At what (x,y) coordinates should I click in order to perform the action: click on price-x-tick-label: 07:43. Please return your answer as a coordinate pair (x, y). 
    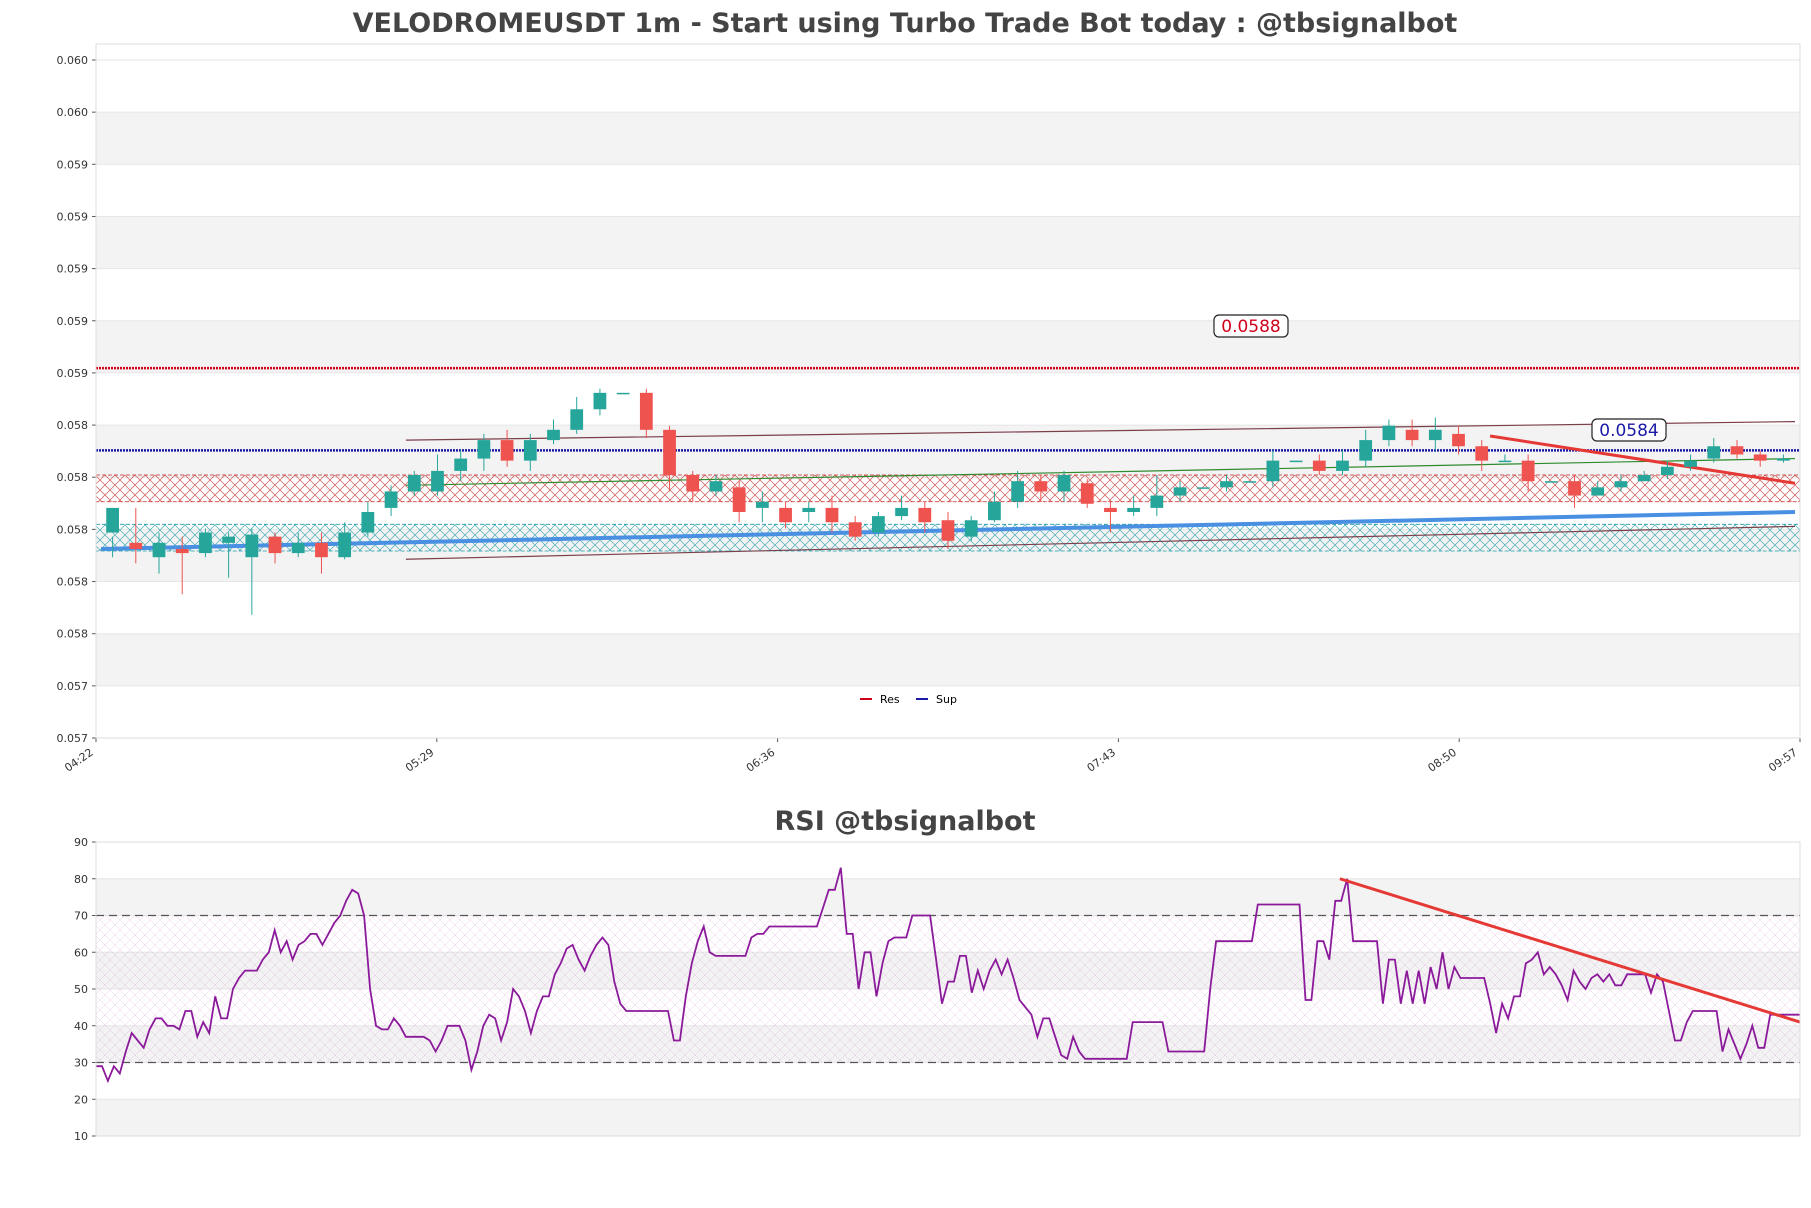
    Looking at the image, I should click on (1101, 760).